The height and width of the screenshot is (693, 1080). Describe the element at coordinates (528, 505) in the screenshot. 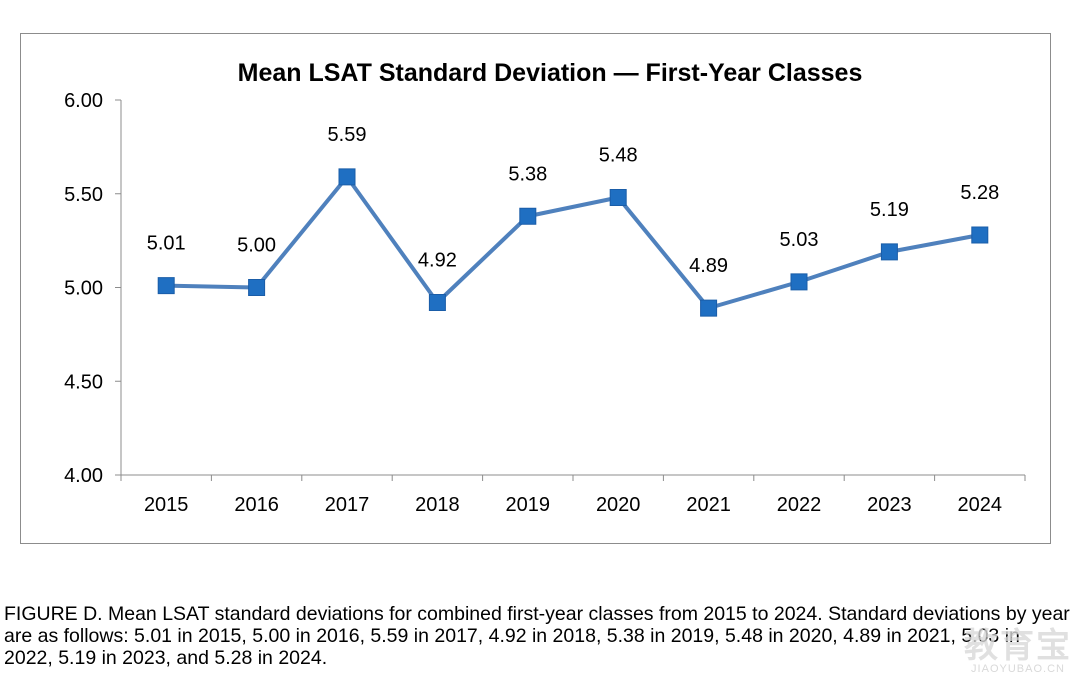

I see `x-tick-label: 2019` at that location.